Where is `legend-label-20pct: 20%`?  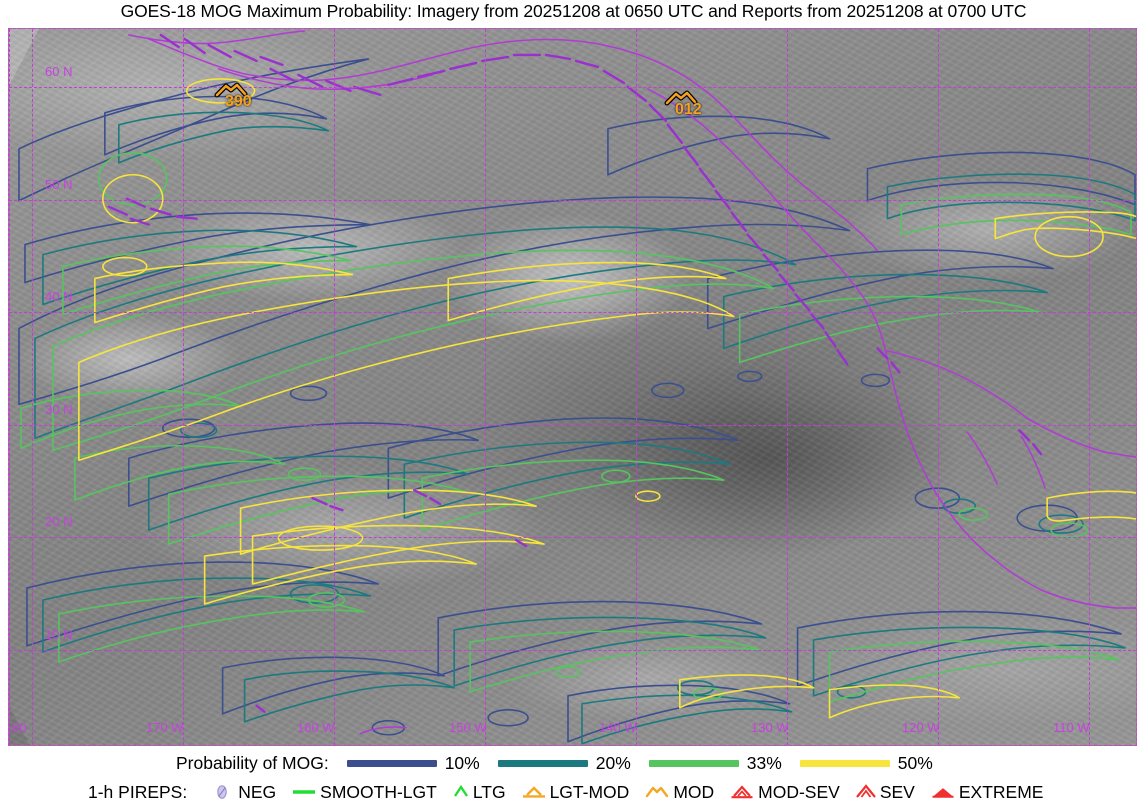
legend-label-20pct: 20% is located at coordinates (613, 763).